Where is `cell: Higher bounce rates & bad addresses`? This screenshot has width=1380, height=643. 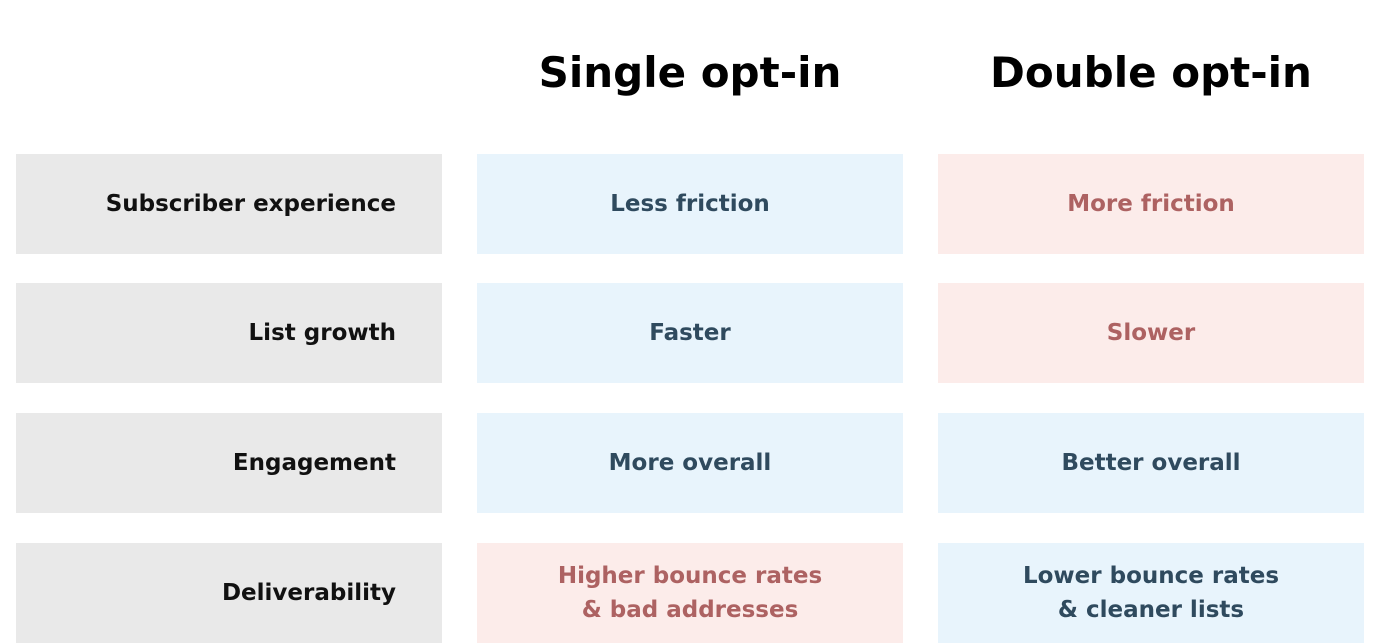
cell: Higher bounce rates & bad addresses is located at coordinates (690, 592).